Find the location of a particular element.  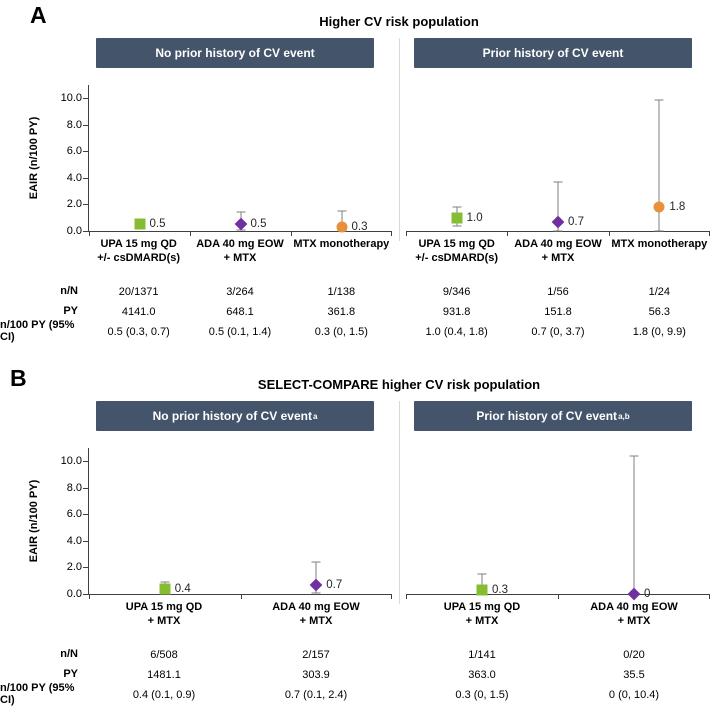

plot-area: 0.4 0.7 is located at coordinates (237, 523).